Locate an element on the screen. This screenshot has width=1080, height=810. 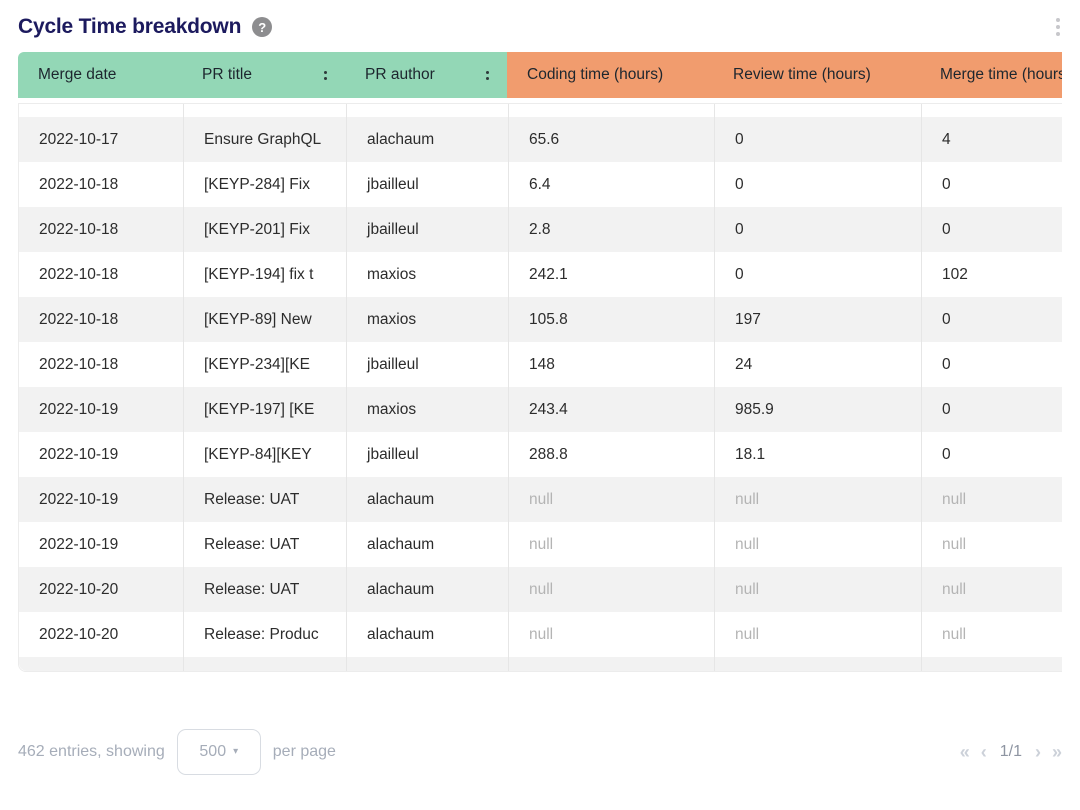
help-icon: ? is located at coordinates (262, 27).